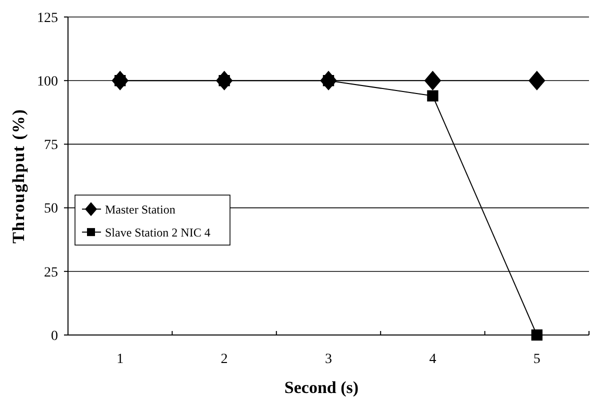 This screenshot has height=401, width=593. What do you see at coordinates (432, 359) in the screenshot?
I see `x-tick-label: 4` at bounding box center [432, 359].